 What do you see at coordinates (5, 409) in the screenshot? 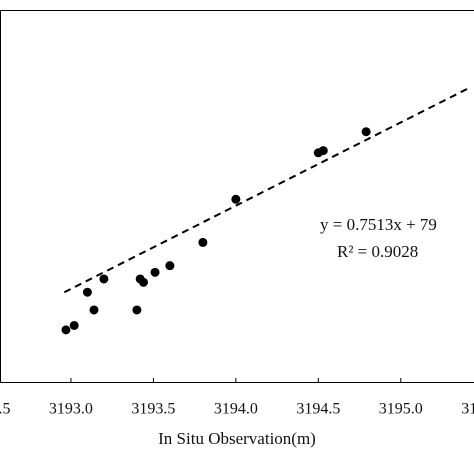
I see `x-tick-label: 3192.5` at bounding box center [5, 409].